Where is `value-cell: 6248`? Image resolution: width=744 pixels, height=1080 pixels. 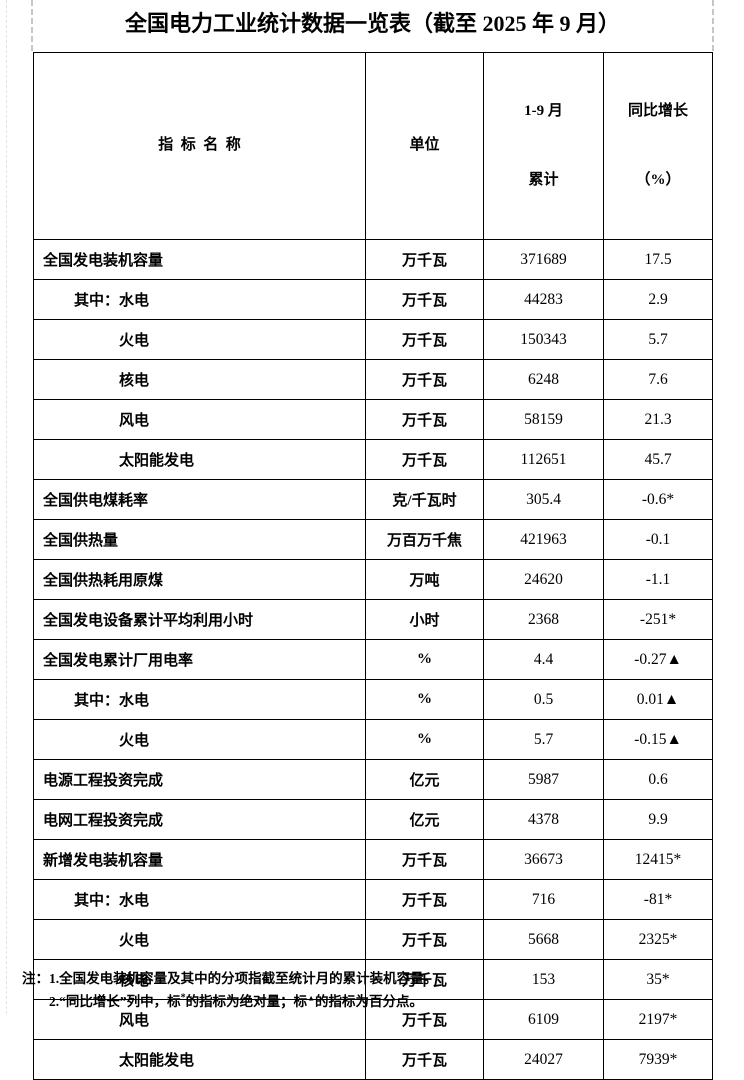 value-cell: 6248 is located at coordinates (543, 379).